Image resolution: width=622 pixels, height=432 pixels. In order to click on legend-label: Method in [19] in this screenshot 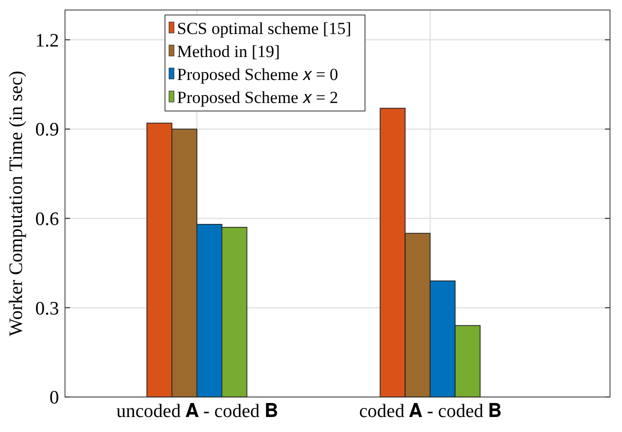, I will do `click(228, 51)`.